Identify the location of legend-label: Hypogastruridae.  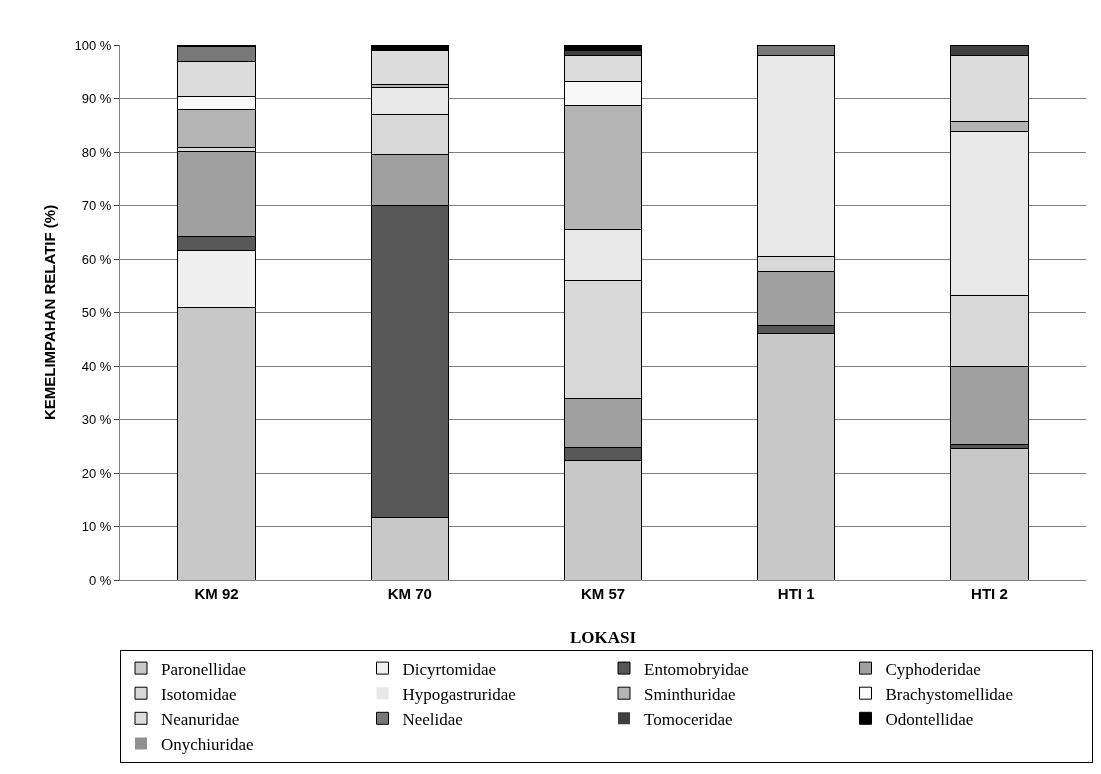
(459, 694).